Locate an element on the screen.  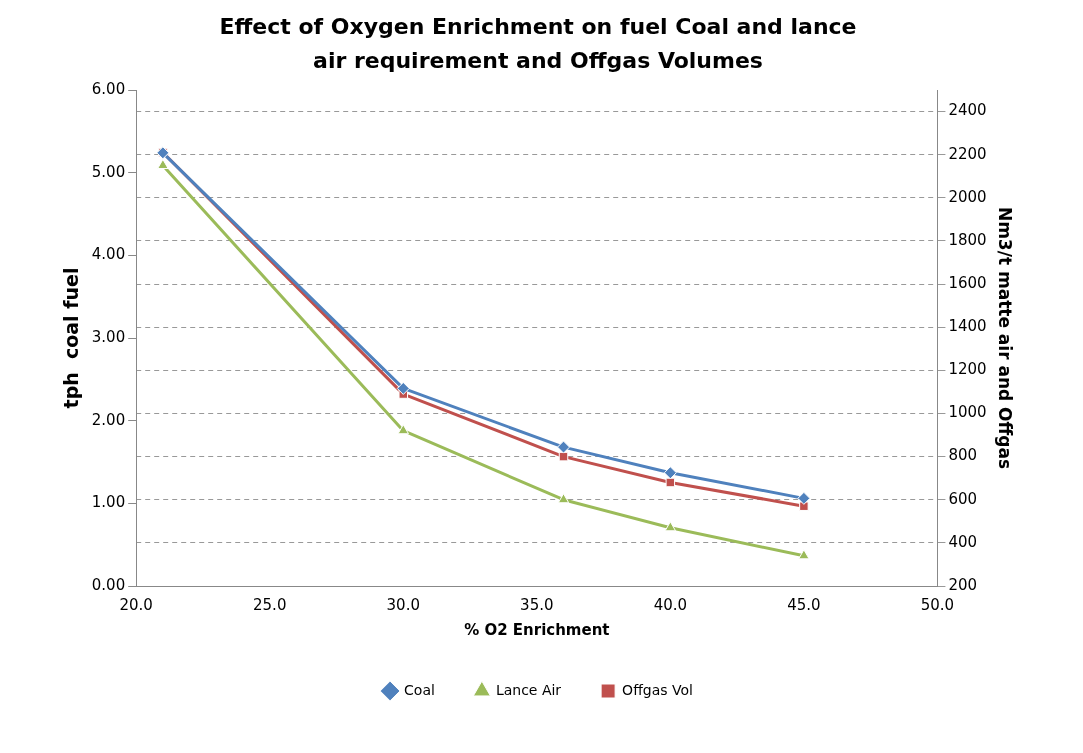
legend-label: Coal is located at coordinates (419, 689).